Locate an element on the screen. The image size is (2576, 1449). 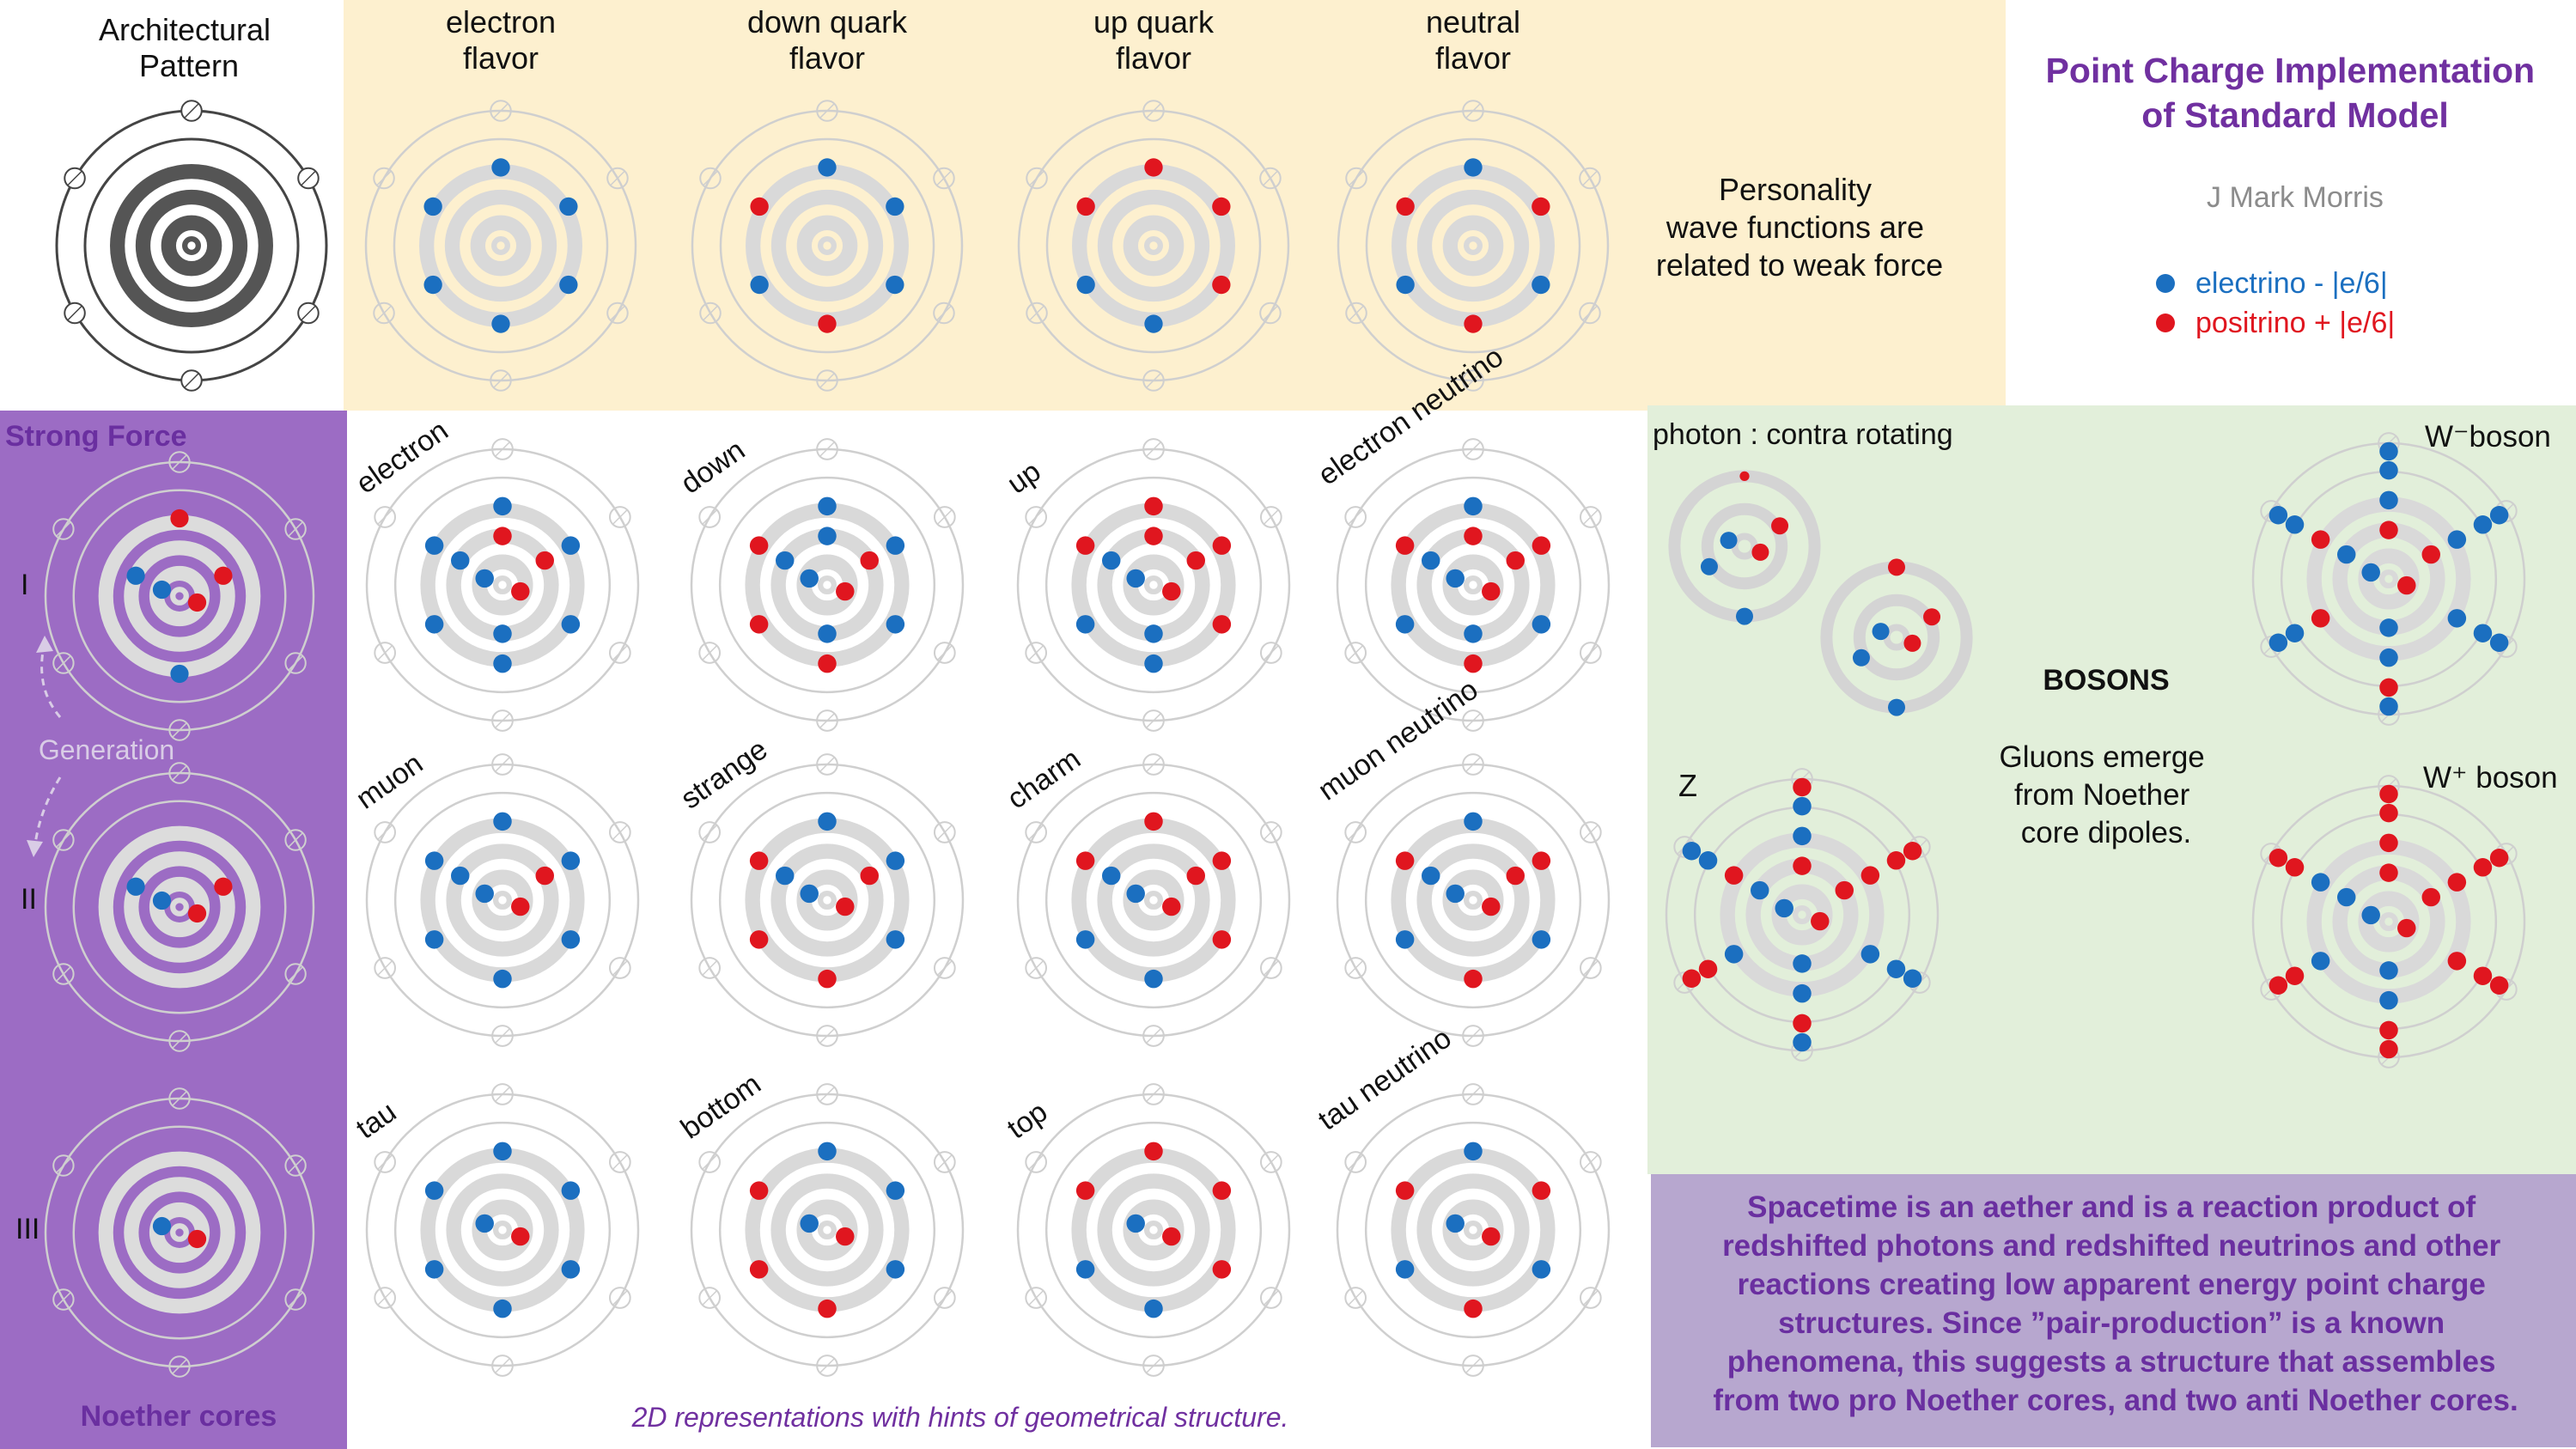
gluon-note: Gluons emerge from Noether core dipoles. is located at coordinates (2106, 794).